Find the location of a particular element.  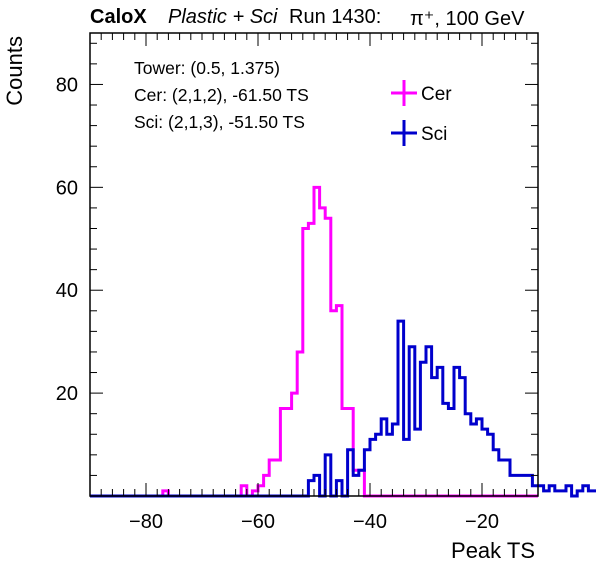

x-tick-label: −40 is located at coordinates (370, 522).